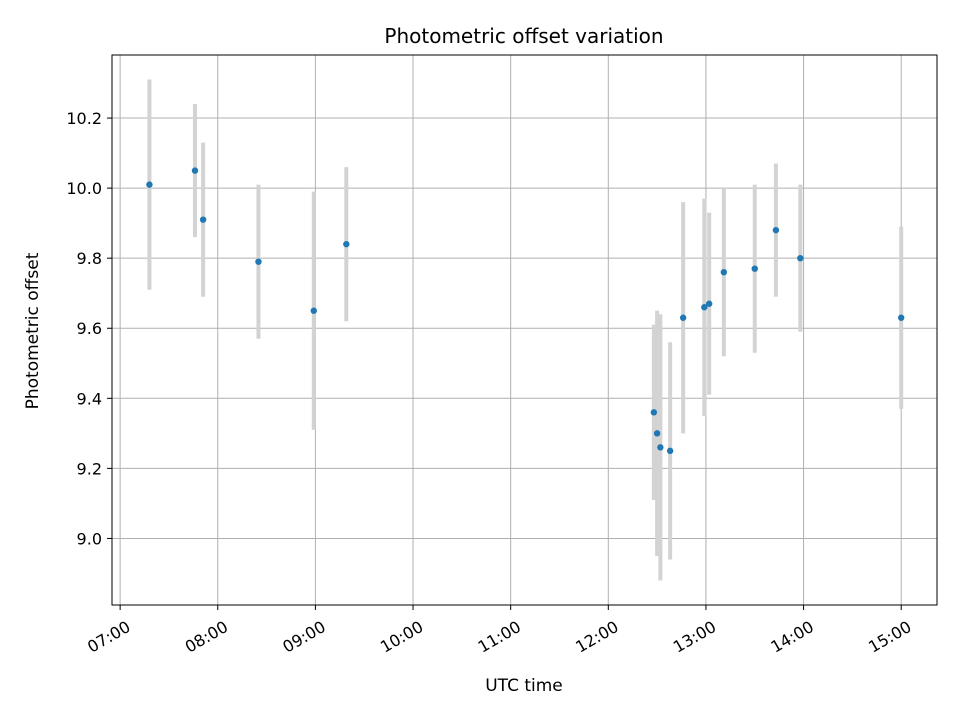 This screenshot has width=960, height=720. I want to click on y-tick-label: 9.2, so click(89, 468).